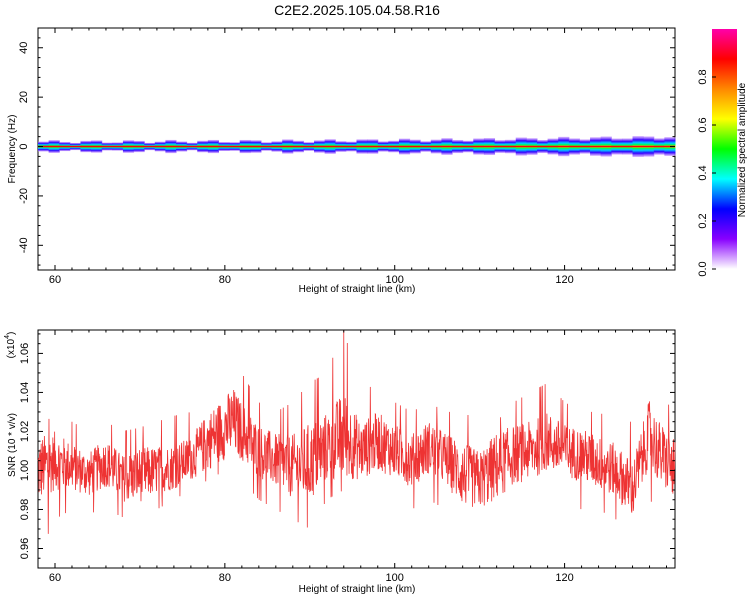 The height and width of the screenshot is (600, 750). I want to click on colorbar-tick-label: 0.8, so click(703, 76).